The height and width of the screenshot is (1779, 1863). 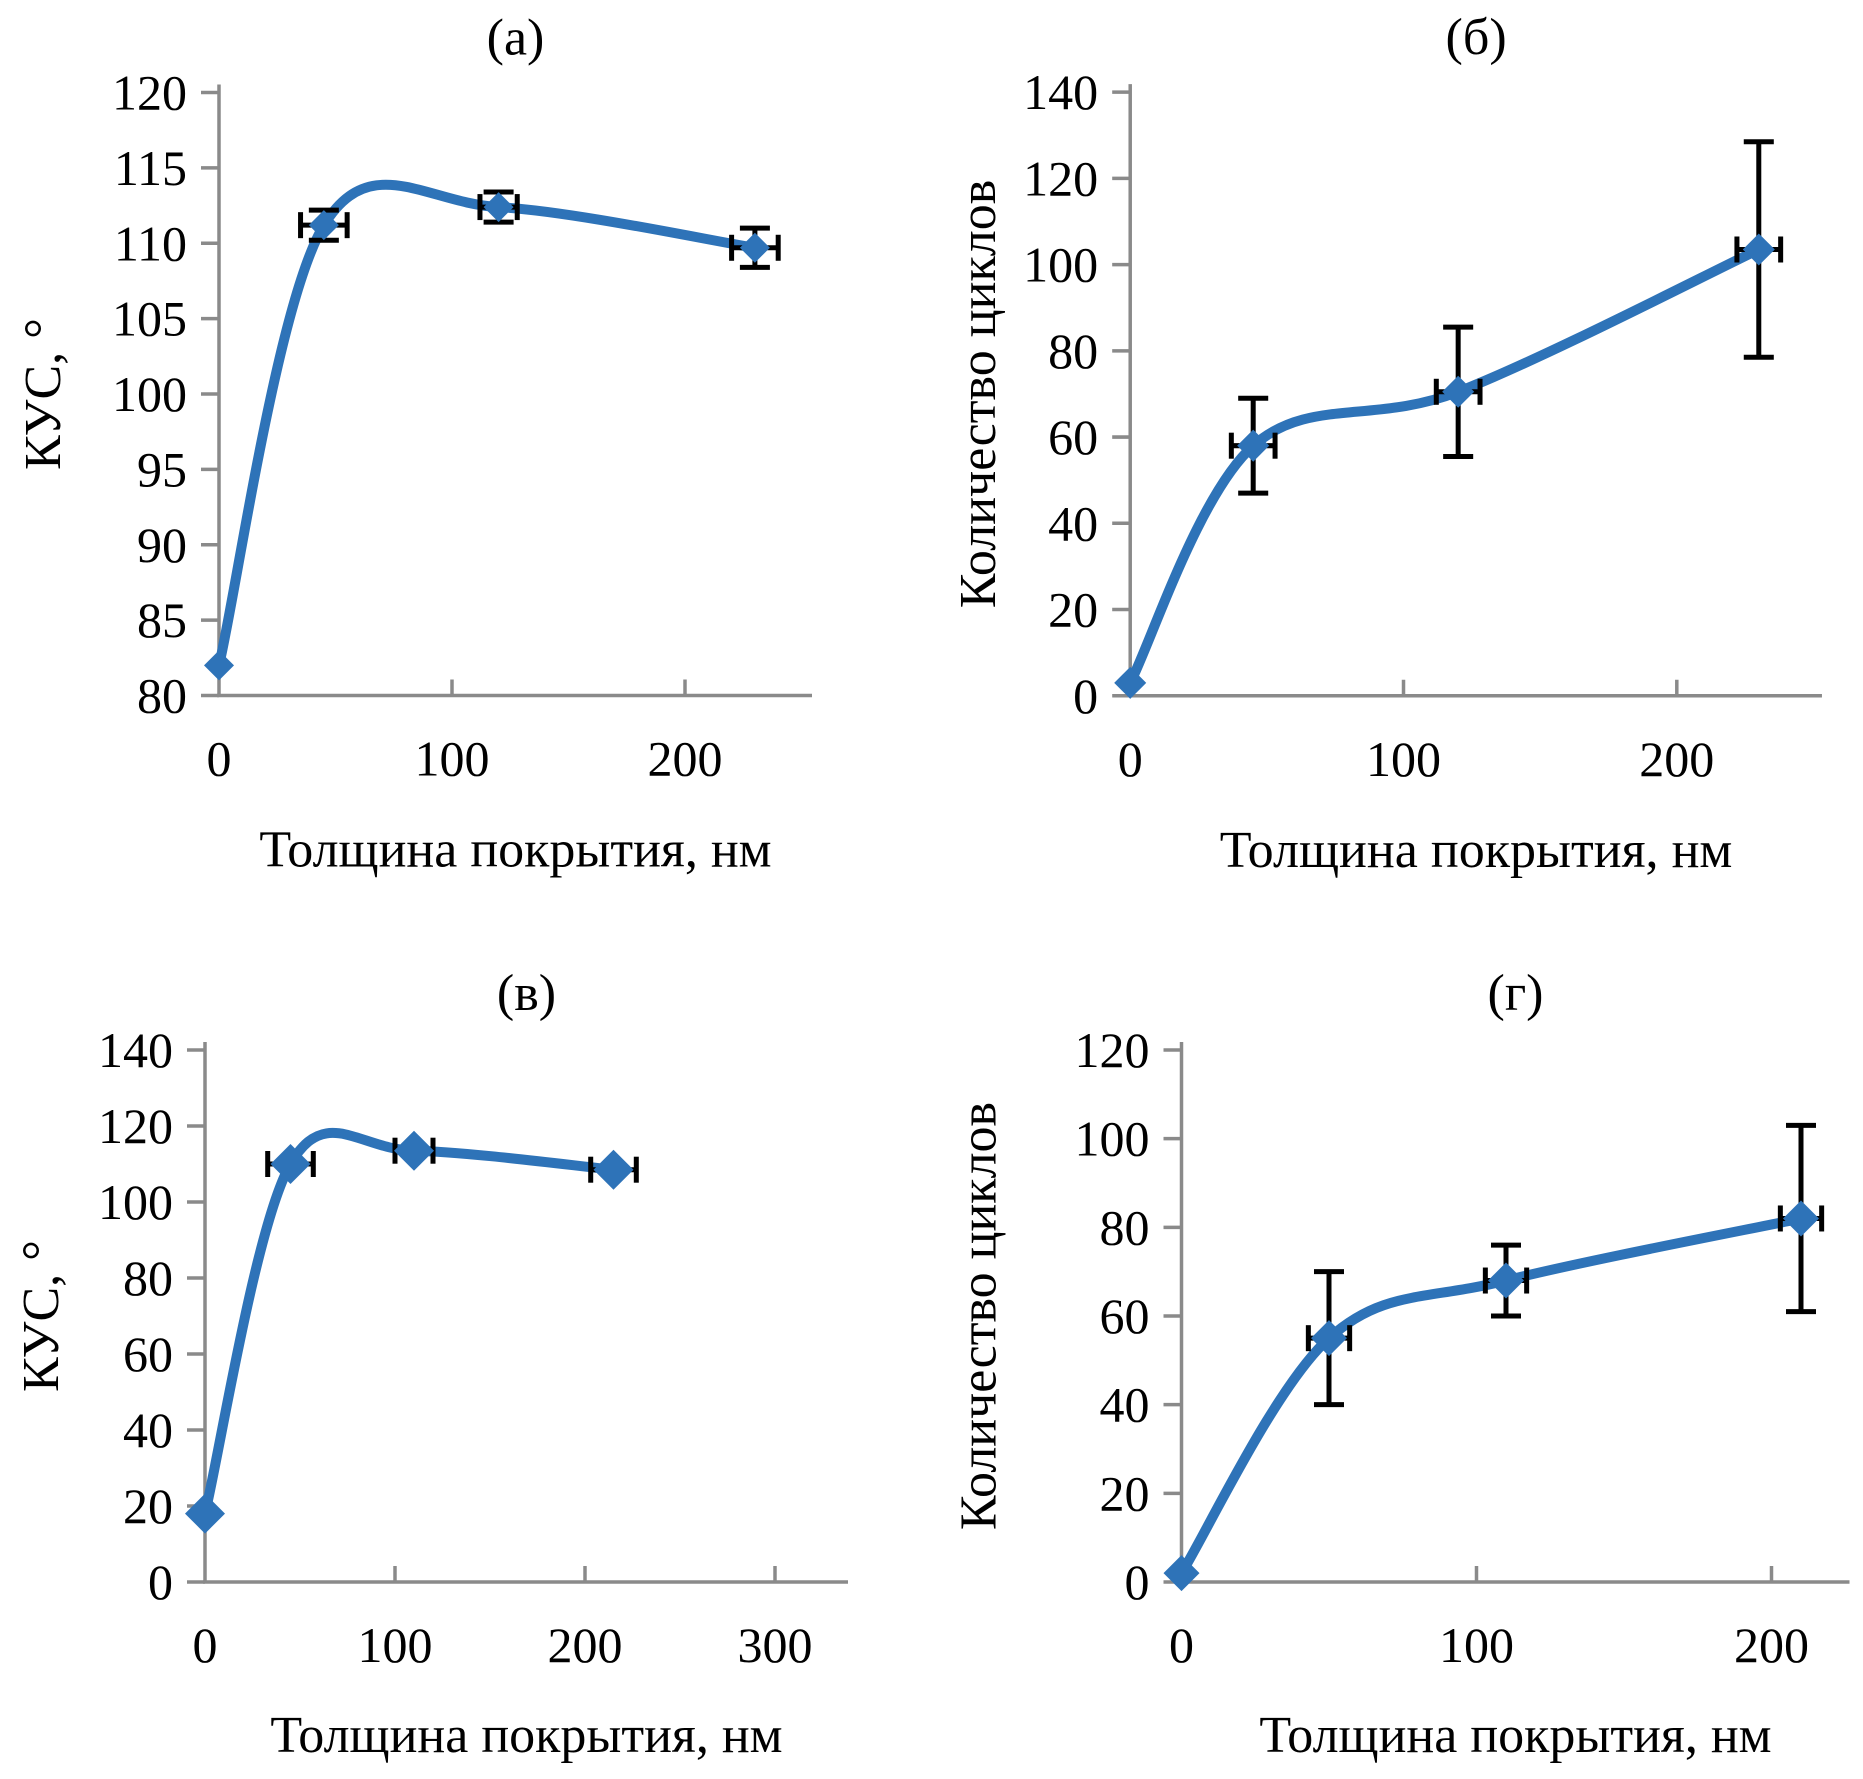 What do you see at coordinates (775, 1645) in the screenshot?
I see `x-tick-label: 300` at bounding box center [775, 1645].